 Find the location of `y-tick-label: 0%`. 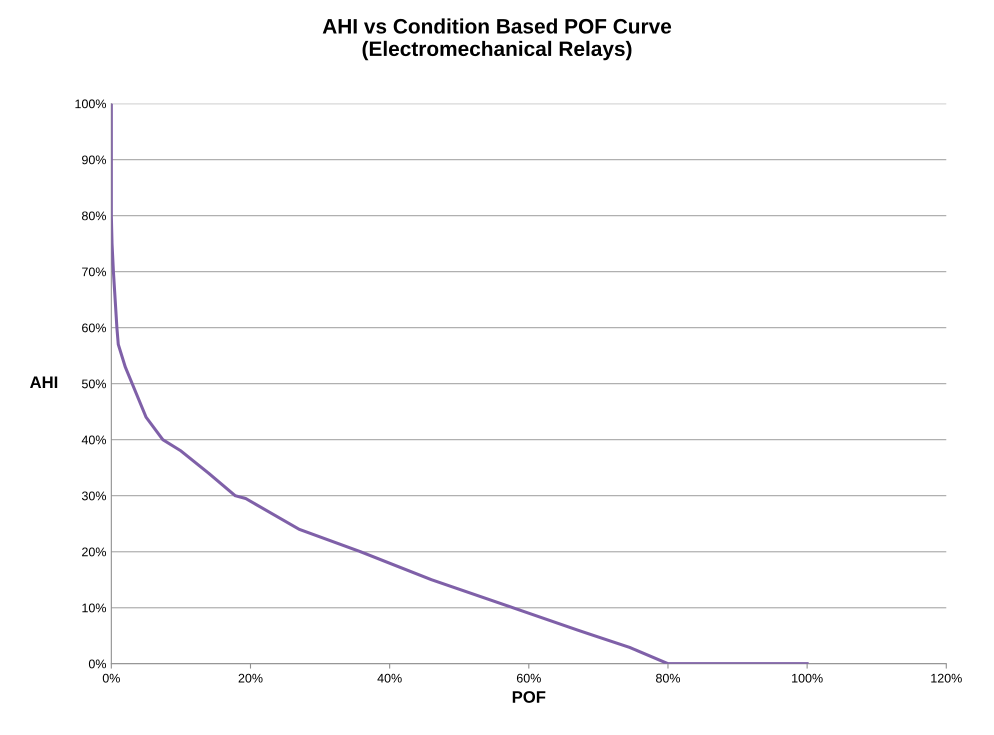

y-tick-label: 0% is located at coordinates (97, 664).